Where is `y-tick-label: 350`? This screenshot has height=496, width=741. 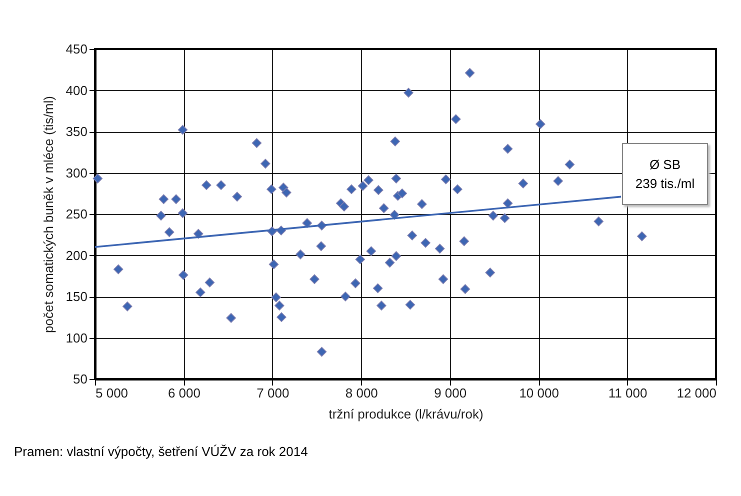
y-tick-label: 350 is located at coordinates (77, 131).